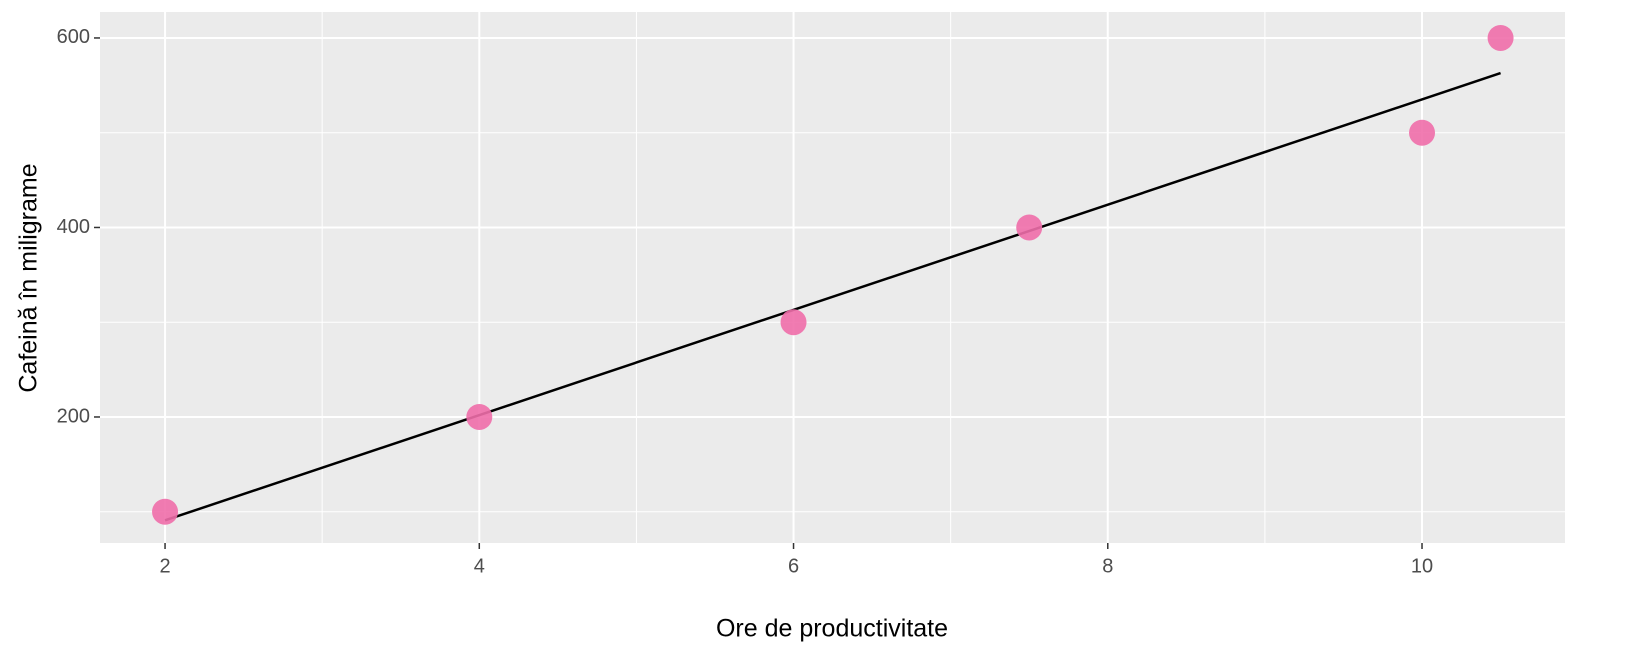 This screenshot has width=1637, height=661. Describe the element at coordinates (164, 566) in the screenshot. I see `x-tick-label: 2` at that location.